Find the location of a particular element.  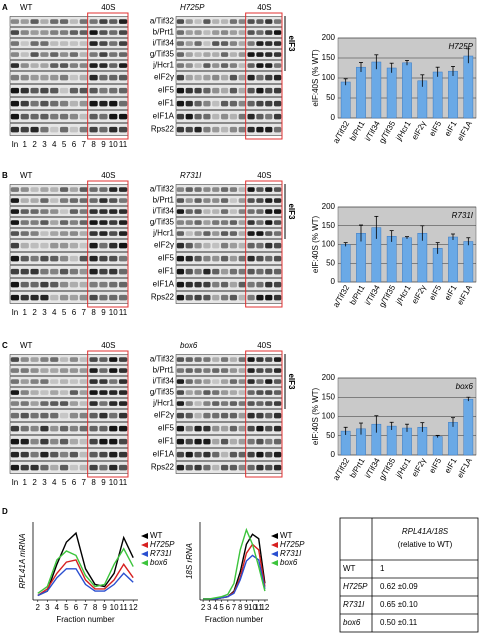

fraction-box is located at coordinates (108, 414).